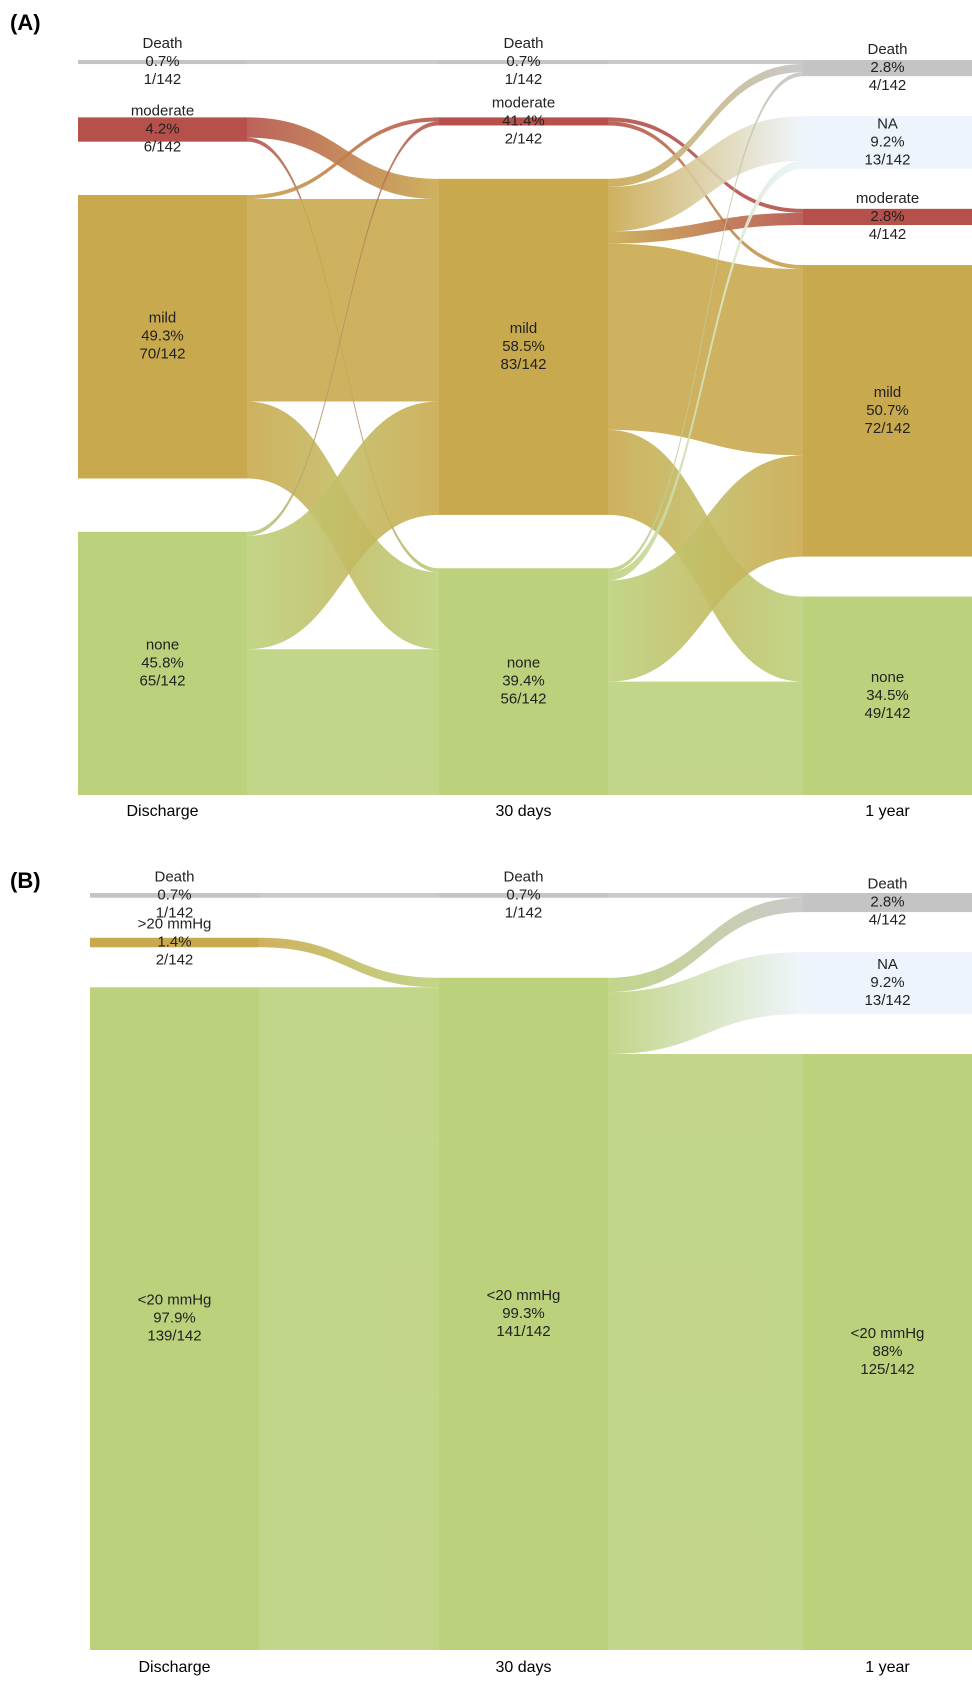  I want to click on panel-label: (B), so click(25, 880).